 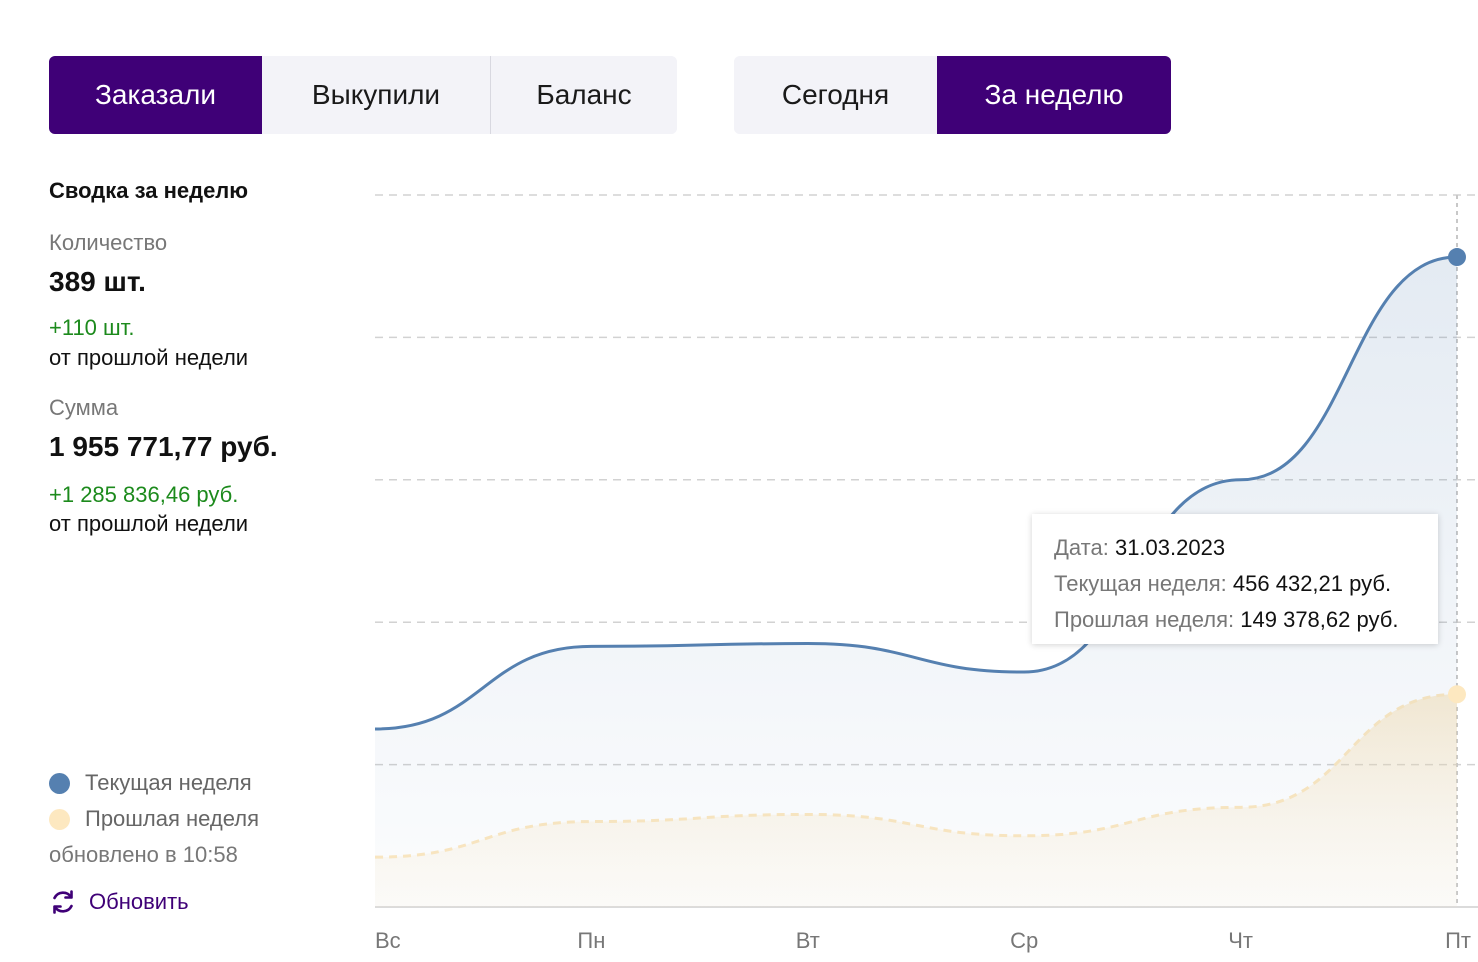 What do you see at coordinates (172, 818) in the screenshot?
I see `legend-previous-label: Прошлая неделя` at bounding box center [172, 818].